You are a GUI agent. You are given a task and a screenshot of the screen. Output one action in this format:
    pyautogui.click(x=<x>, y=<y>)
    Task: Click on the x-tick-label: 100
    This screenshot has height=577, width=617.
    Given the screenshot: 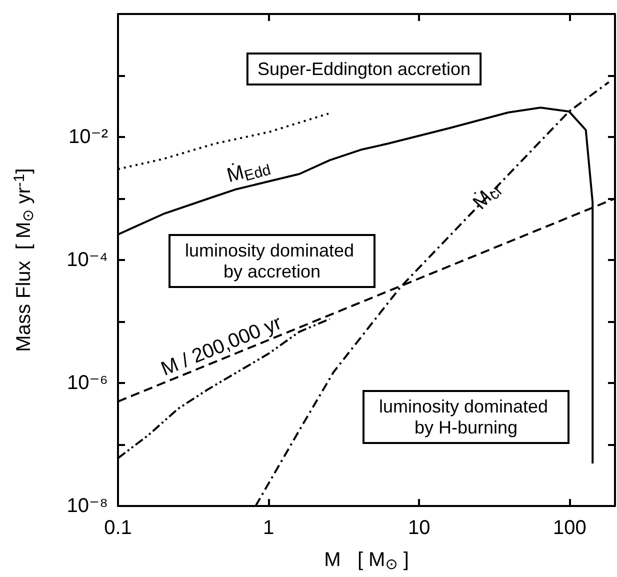 What is the action you would take?
    pyautogui.click(x=569, y=528)
    